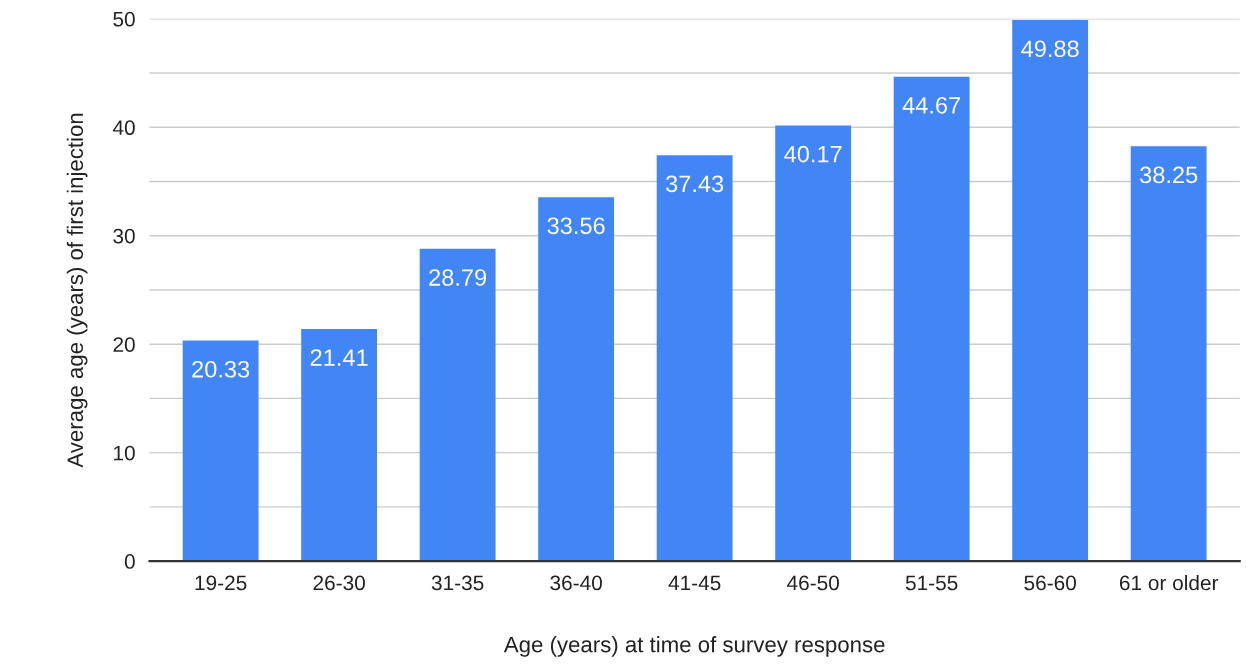  What do you see at coordinates (576, 583) in the screenshot?
I see `x-tick-label: 36-40` at bounding box center [576, 583].